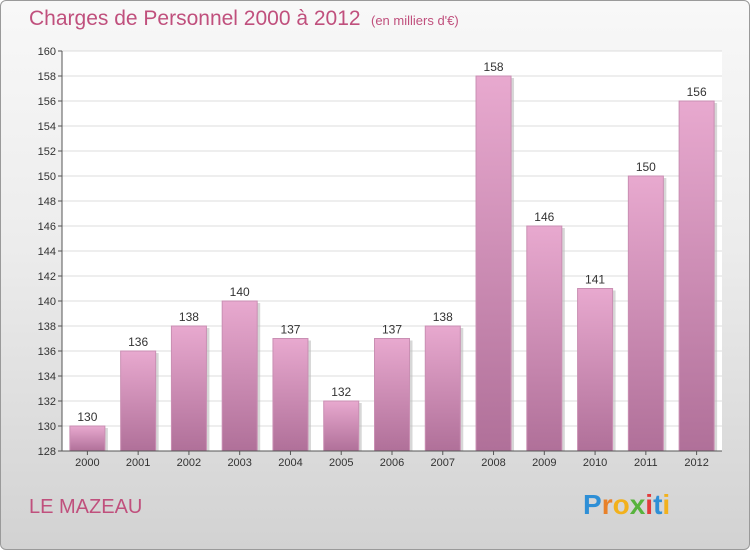 Image resolution: width=750 pixels, height=550 pixels. Describe the element at coordinates (86, 507) in the screenshot. I see `commune-name: LE MAZEAU` at that location.